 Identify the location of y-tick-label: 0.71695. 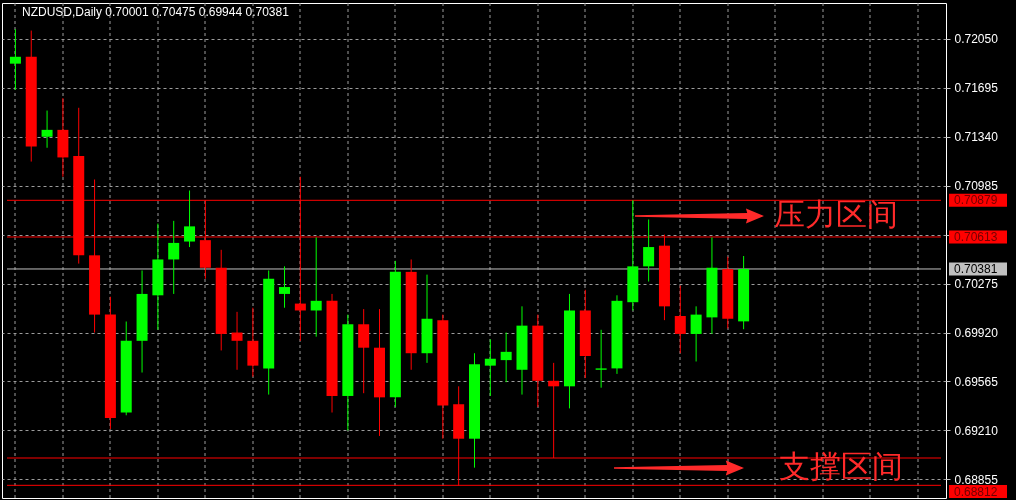
(976, 88).